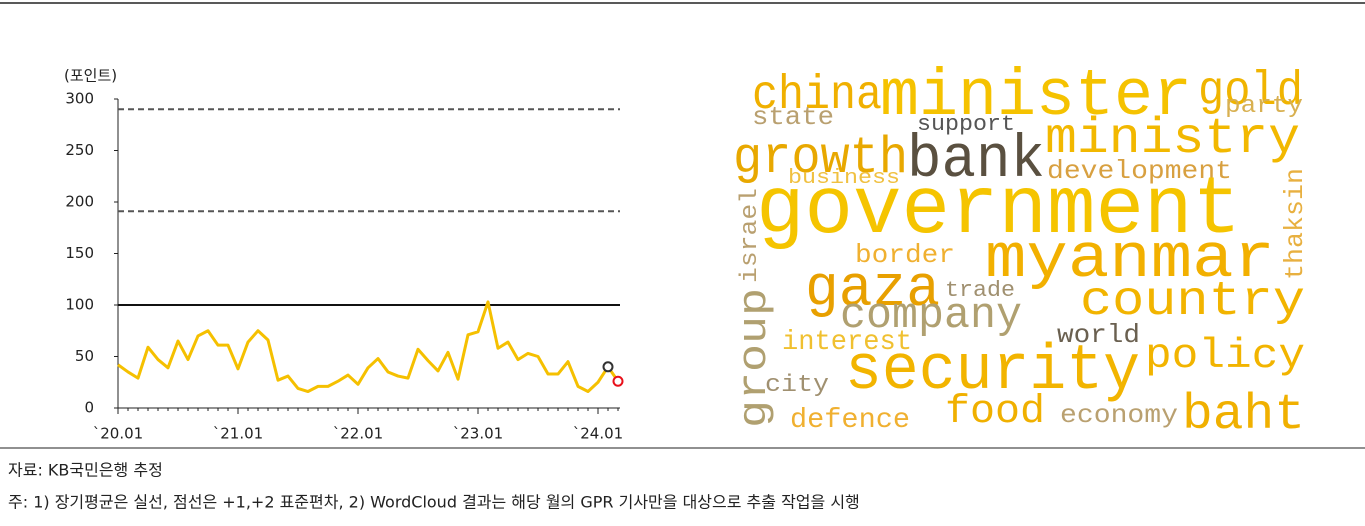 Image resolution: width=1365 pixels, height=526 pixels. I want to click on word: gaza, so click(872, 290).